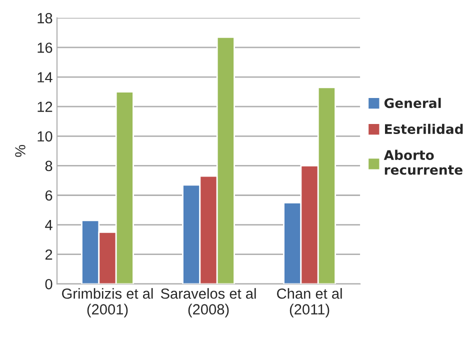 The height and width of the screenshot is (338, 475). What do you see at coordinates (48, 254) in the screenshot?
I see `y-tick-label: 2` at bounding box center [48, 254].